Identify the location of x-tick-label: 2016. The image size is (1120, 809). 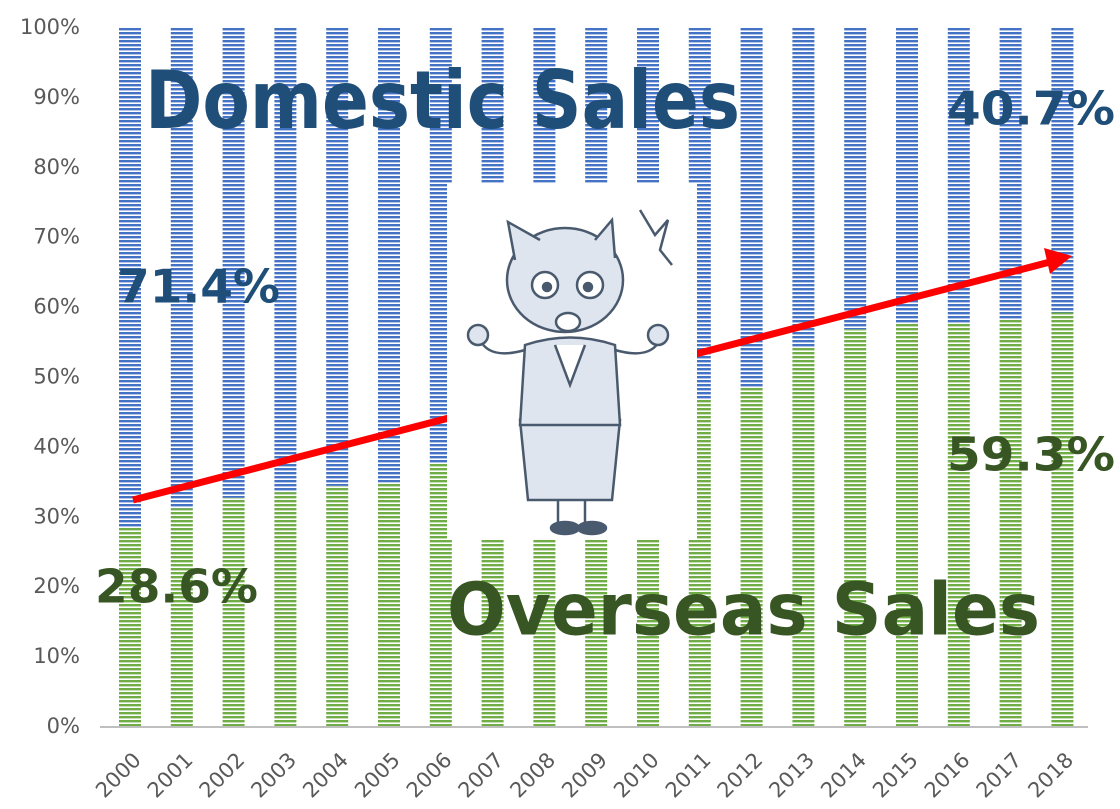
(947, 775).